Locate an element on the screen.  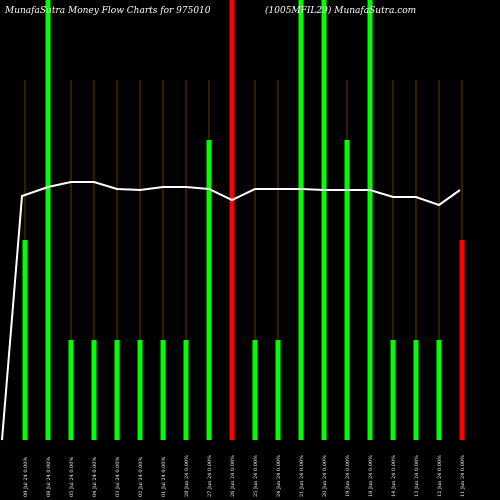
x-tick-label: 25 Jun 24 0.00% is located at coordinates (256, 476).